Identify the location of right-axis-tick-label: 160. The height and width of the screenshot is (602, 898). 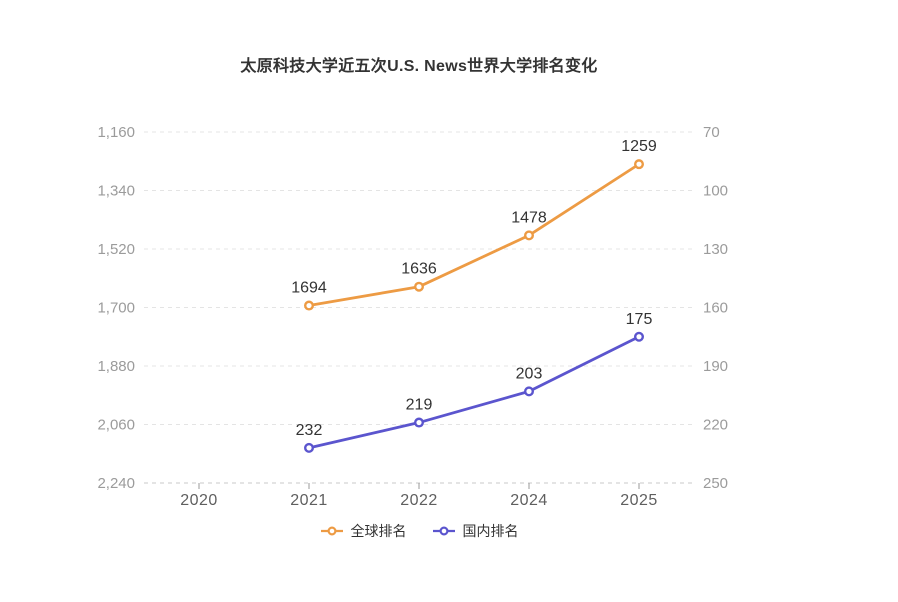
(715, 308).